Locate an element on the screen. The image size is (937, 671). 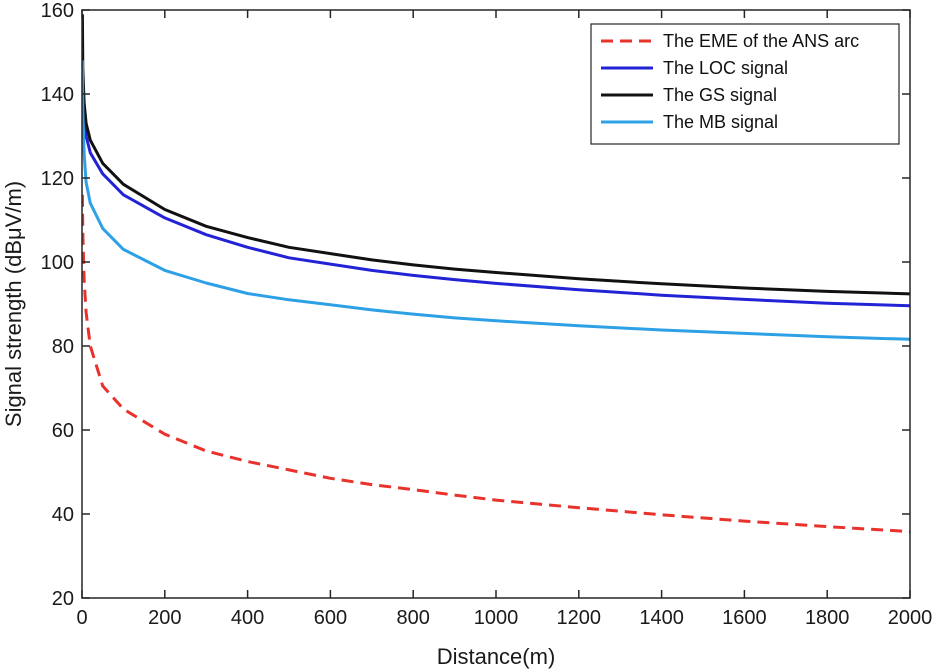
x-tick-label: 1000 is located at coordinates (496, 618).